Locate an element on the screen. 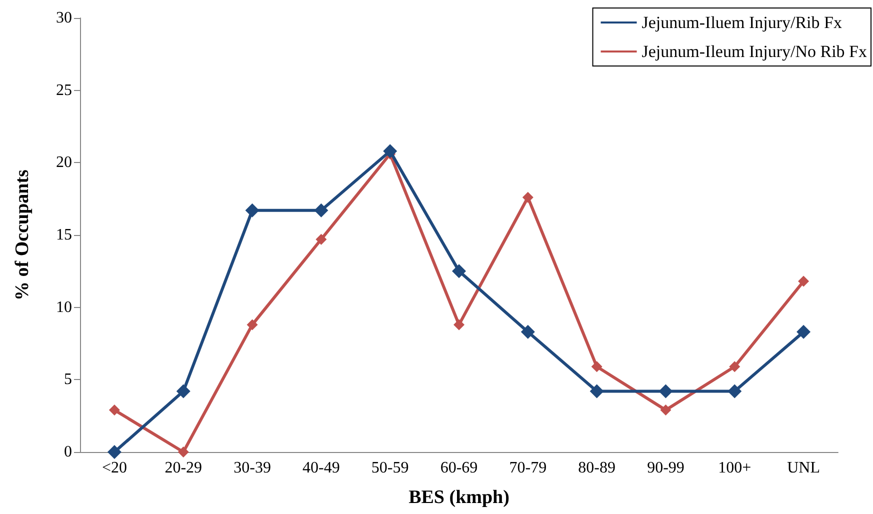 The height and width of the screenshot is (514, 873). y-tick-label: 15 is located at coordinates (64, 235).